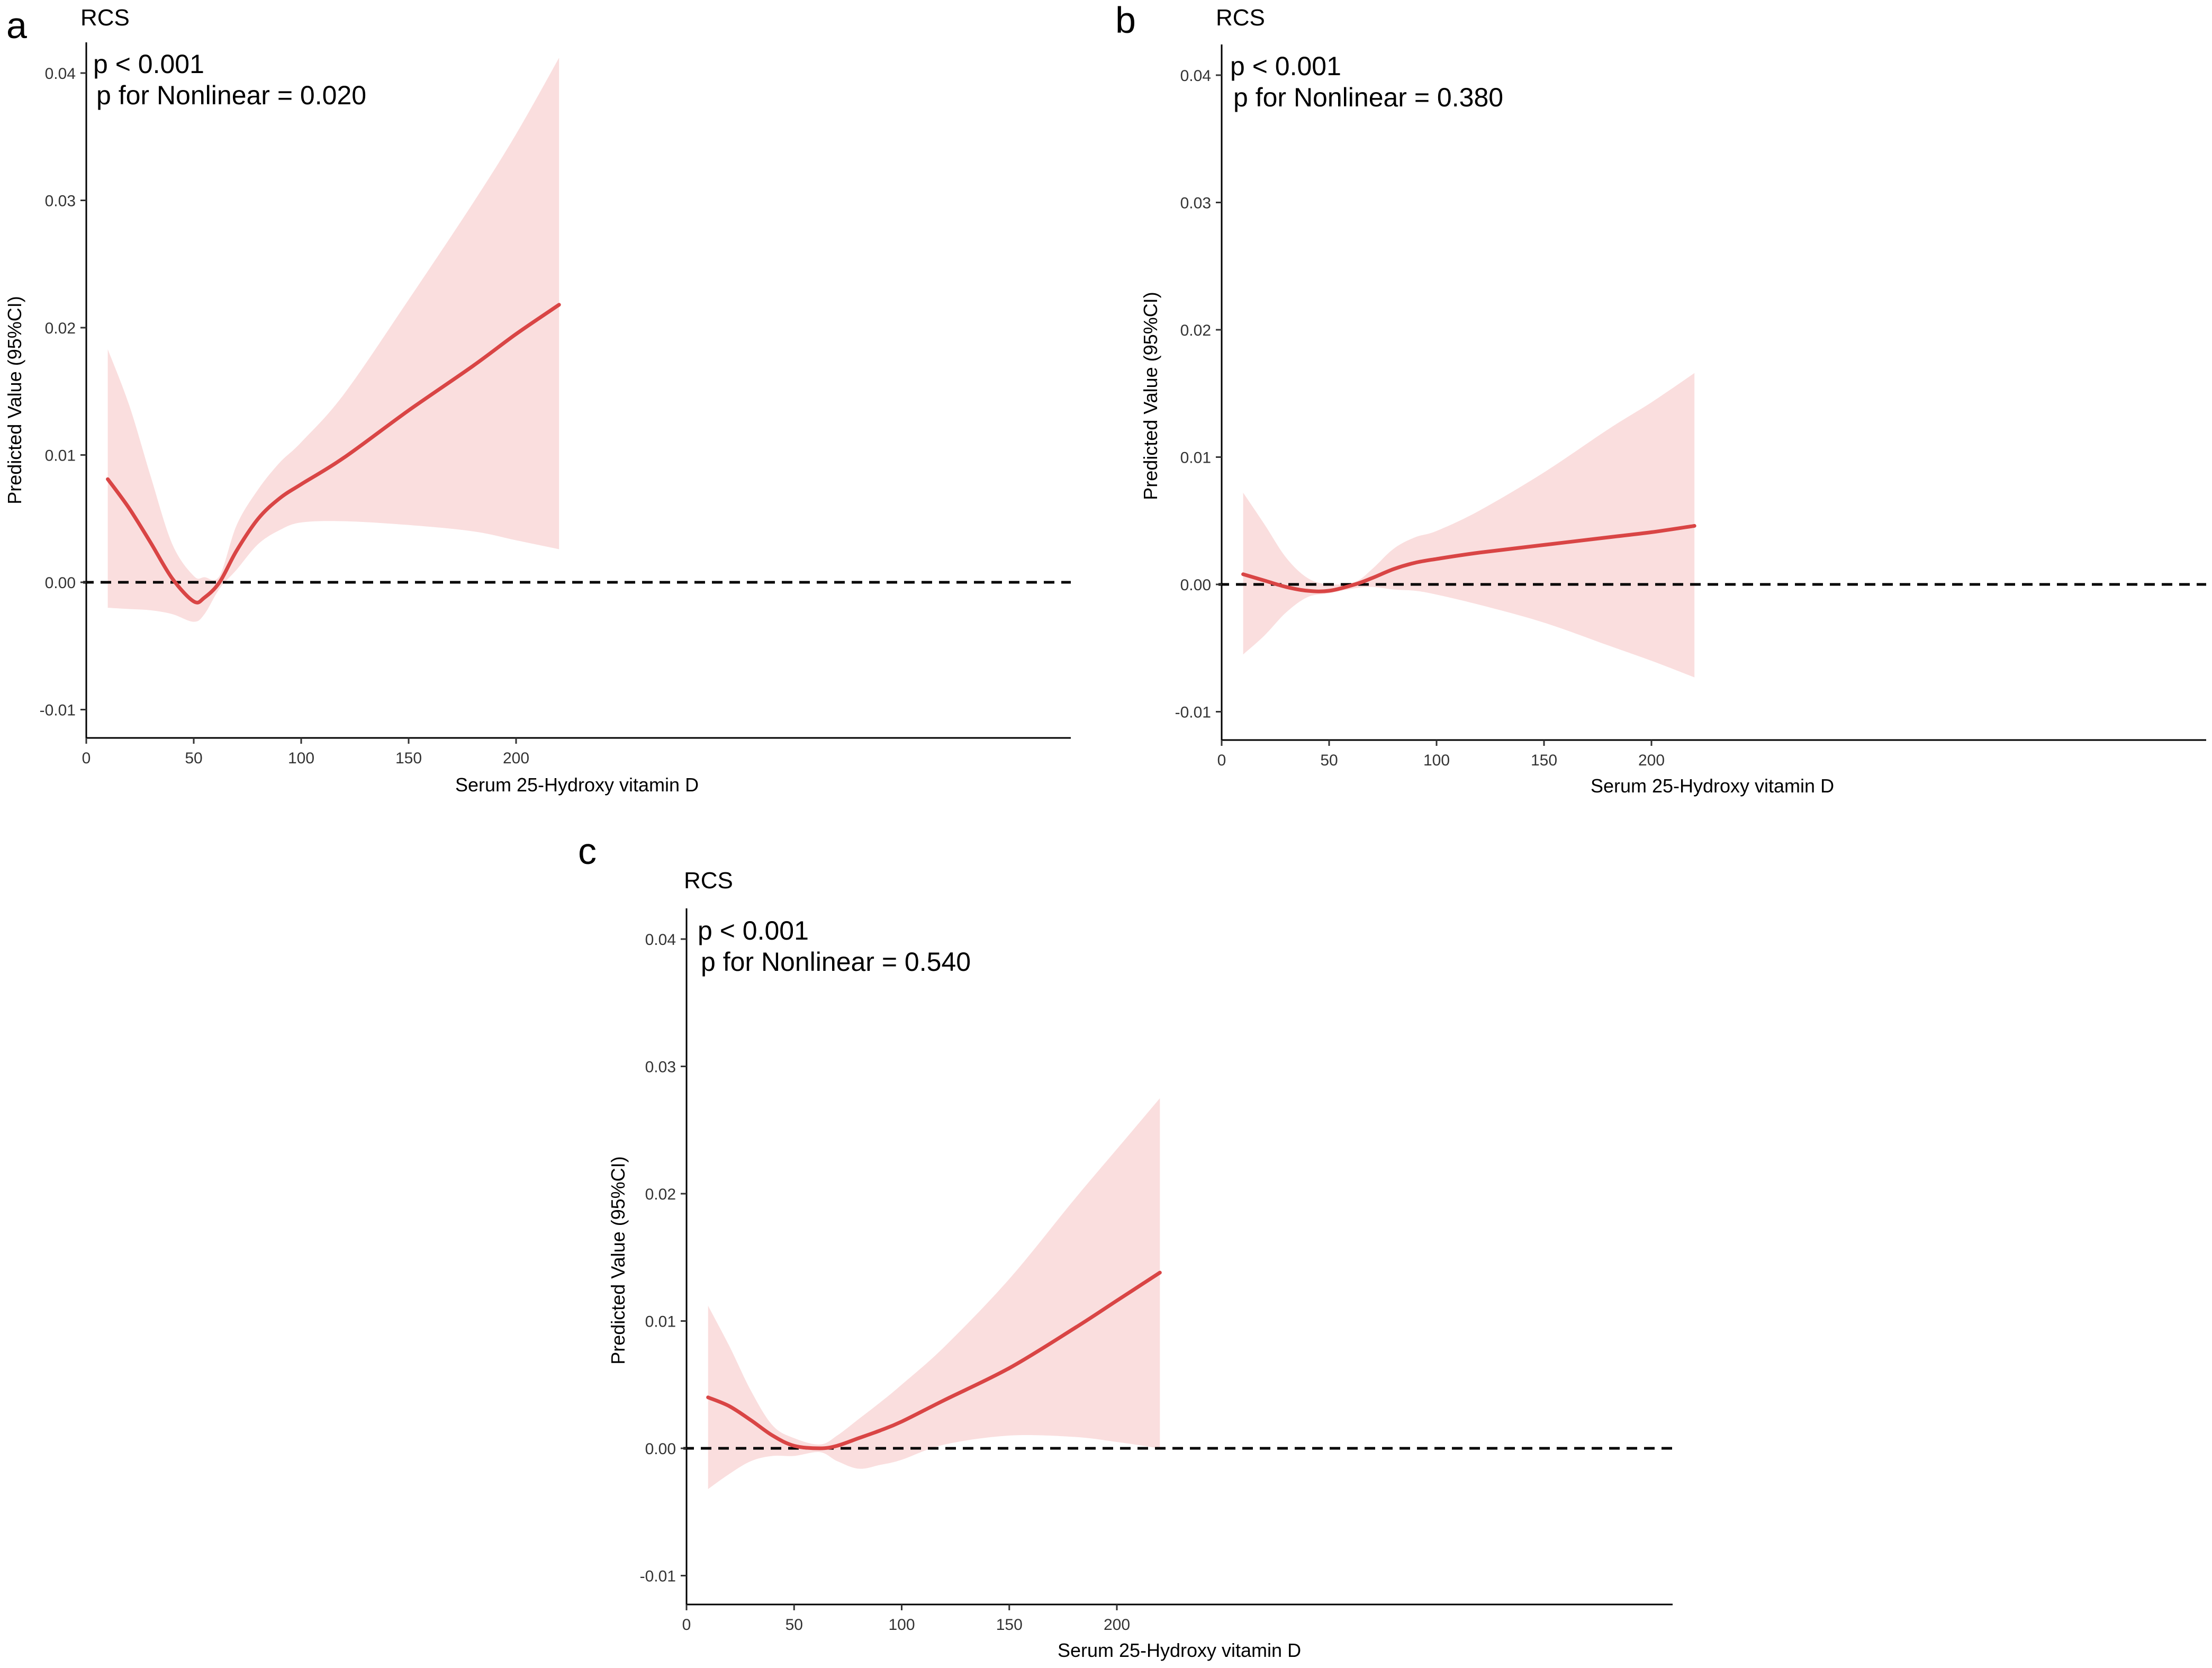  I want to click on p-nonlinear-annotation: p for Nonlinear = 0.540, so click(836, 962).